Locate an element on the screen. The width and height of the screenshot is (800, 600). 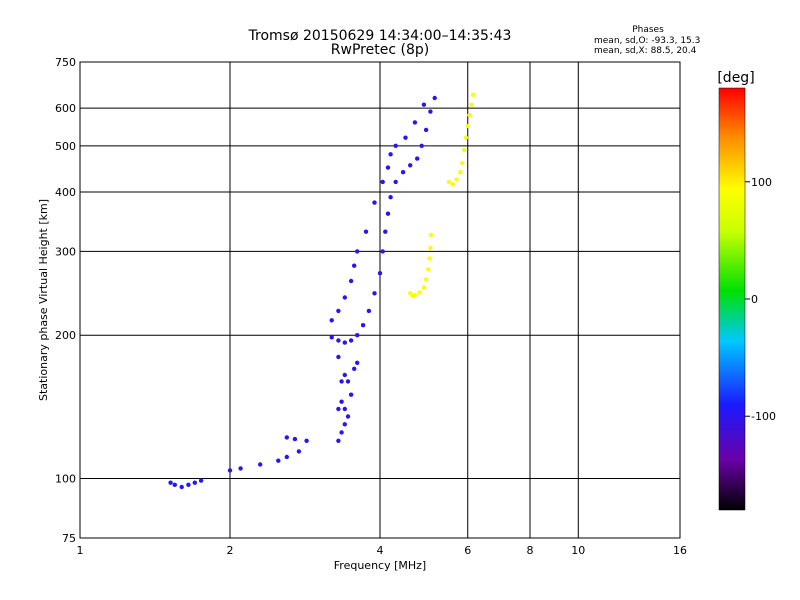
y-tick-label: 100 is located at coordinates (65, 479).